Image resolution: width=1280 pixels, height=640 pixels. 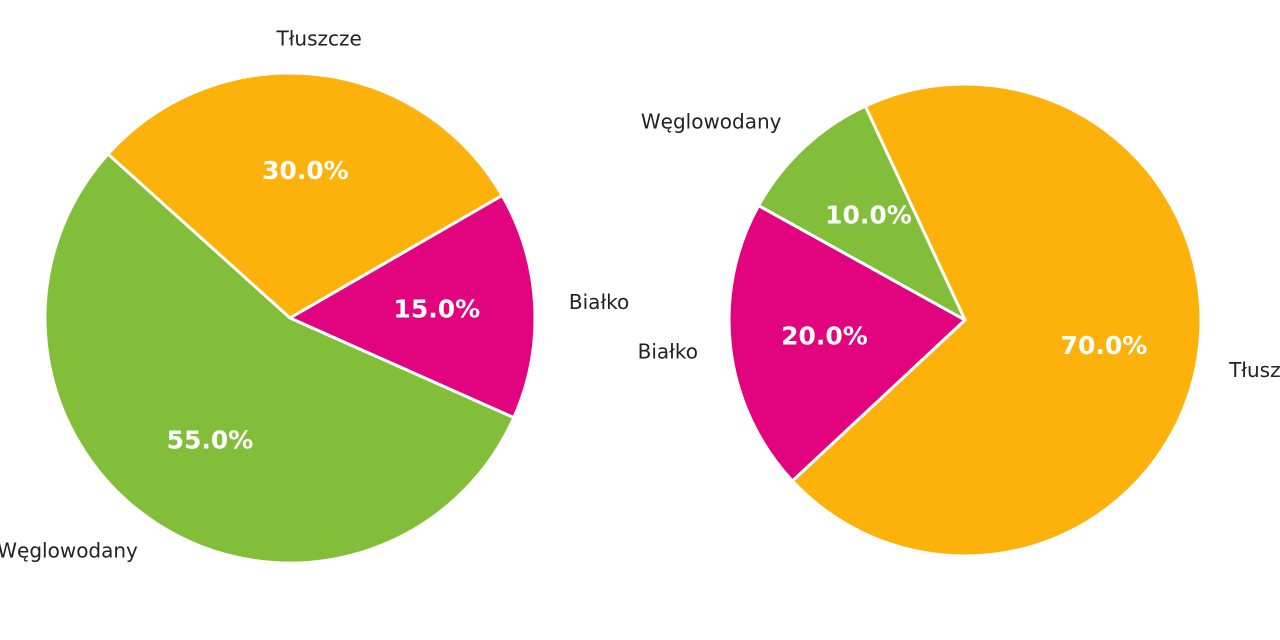 What do you see at coordinates (305, 170) in the screenshot?
I see `value-label: 30.0%` at bounding box center [305, 170].